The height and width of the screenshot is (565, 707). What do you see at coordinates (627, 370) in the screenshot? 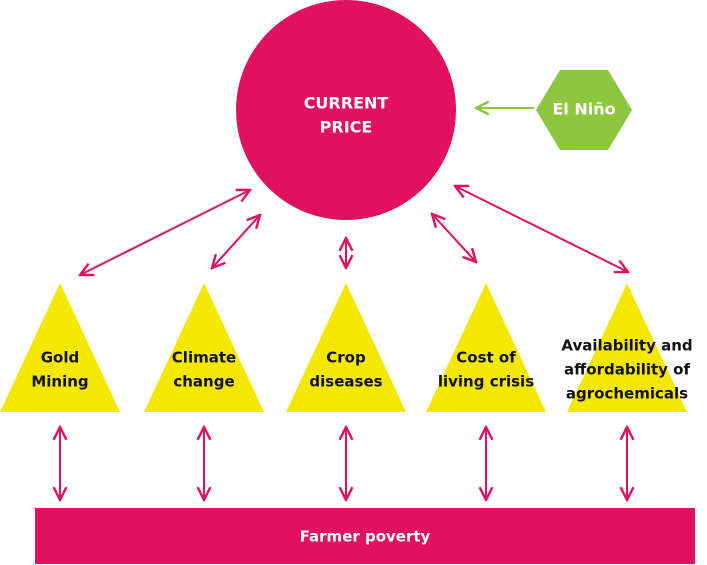
I see `factor-label: affordability of` at bounding box center [627, 370].